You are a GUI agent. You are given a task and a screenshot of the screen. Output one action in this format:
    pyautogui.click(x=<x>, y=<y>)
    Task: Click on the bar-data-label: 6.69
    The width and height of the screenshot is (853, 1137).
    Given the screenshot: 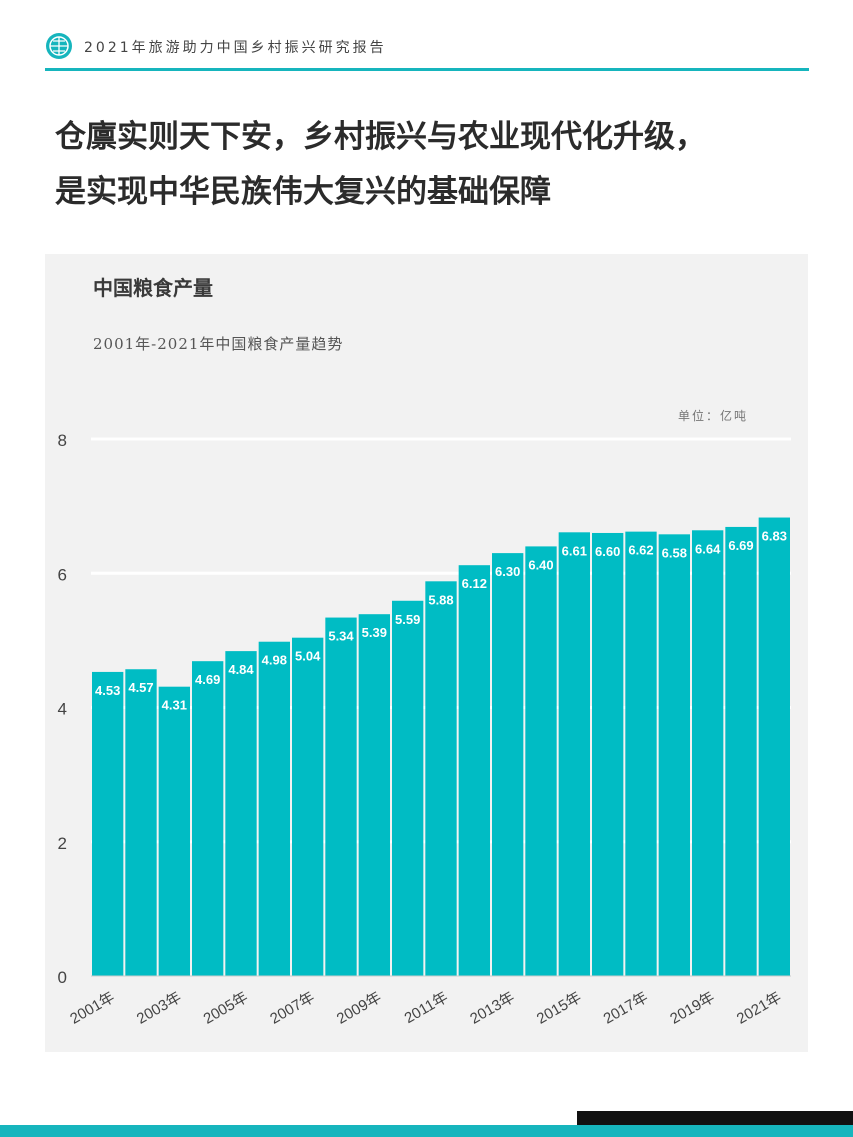 What is the action you would take?
    pyautogui.click(x=740, y=545)
    